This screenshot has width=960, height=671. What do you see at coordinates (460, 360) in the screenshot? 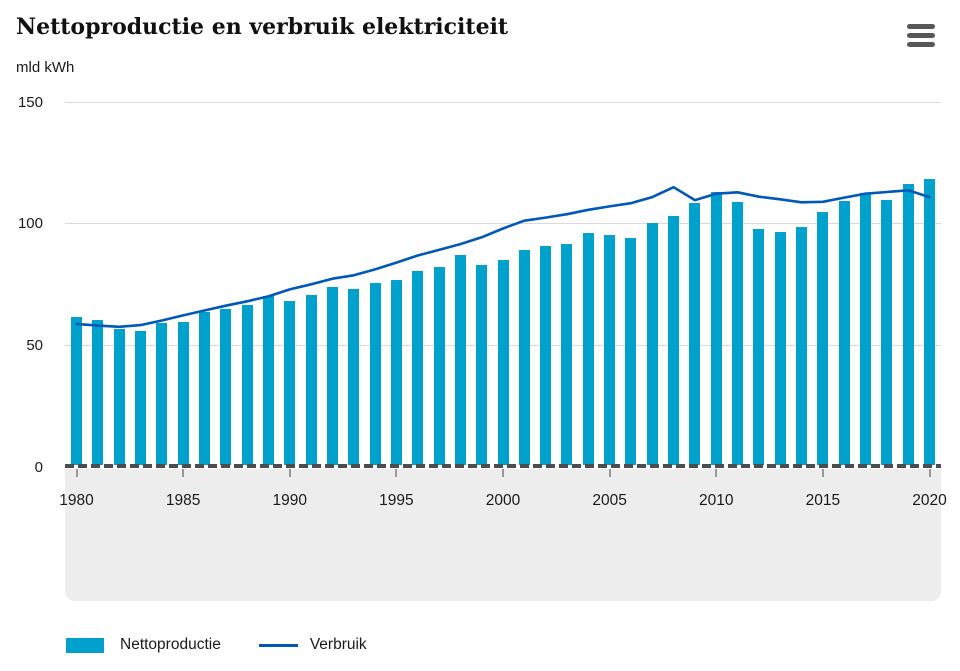
I see `bar-1998` at bounding box center [460, 360].